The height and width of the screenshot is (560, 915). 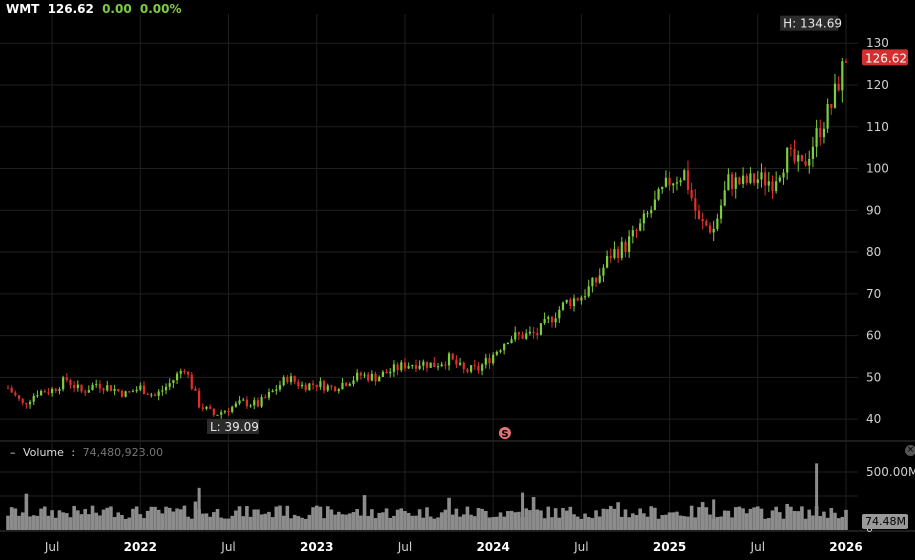 I want to click on close-icon: ×, so click(x=910, y=450).